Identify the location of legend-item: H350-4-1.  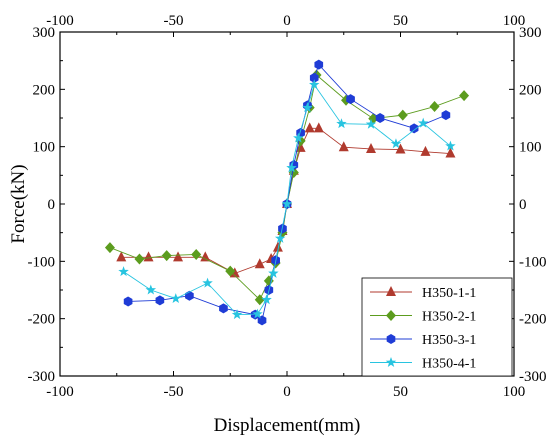
(423, 364).